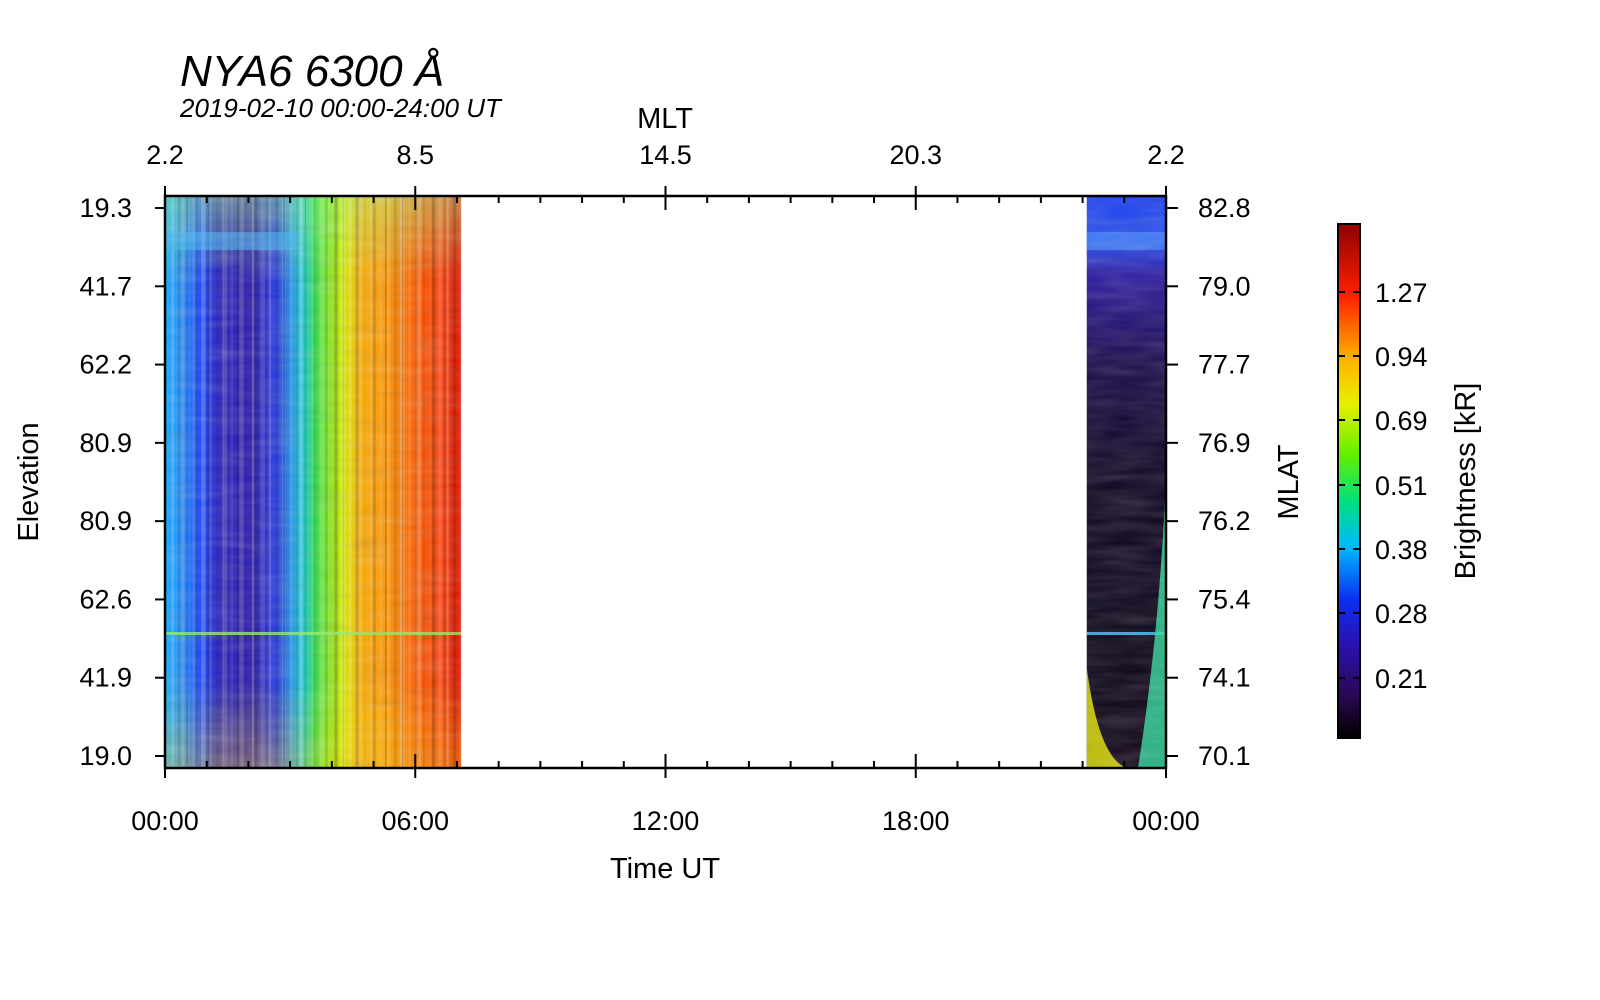 The height and width of the screenshot is (1000, 1600). I want to click on colorbar-label: Brightness [kR], so click(1466, 481).